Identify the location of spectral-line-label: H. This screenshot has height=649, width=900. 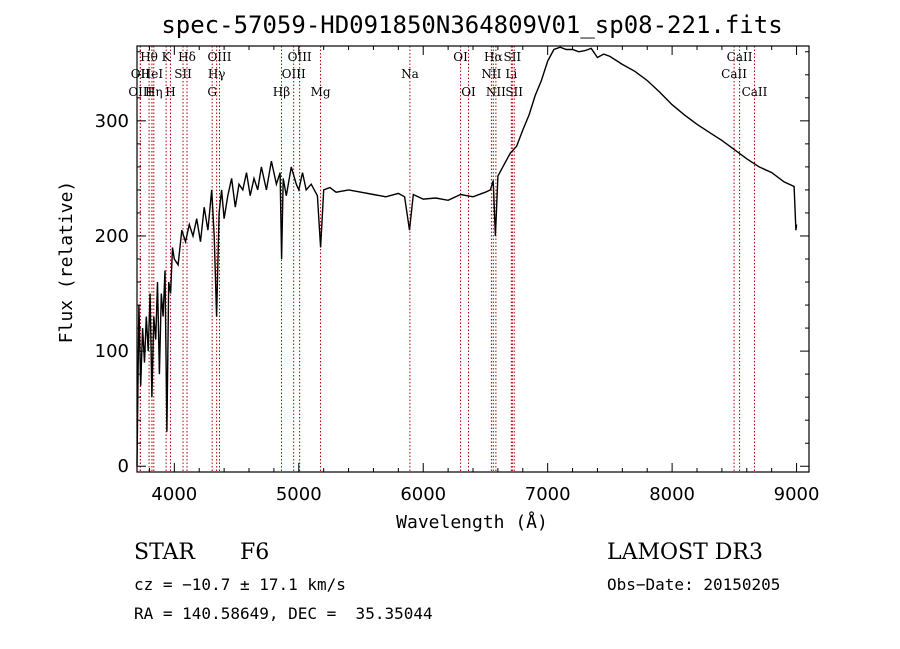
(170, 92).